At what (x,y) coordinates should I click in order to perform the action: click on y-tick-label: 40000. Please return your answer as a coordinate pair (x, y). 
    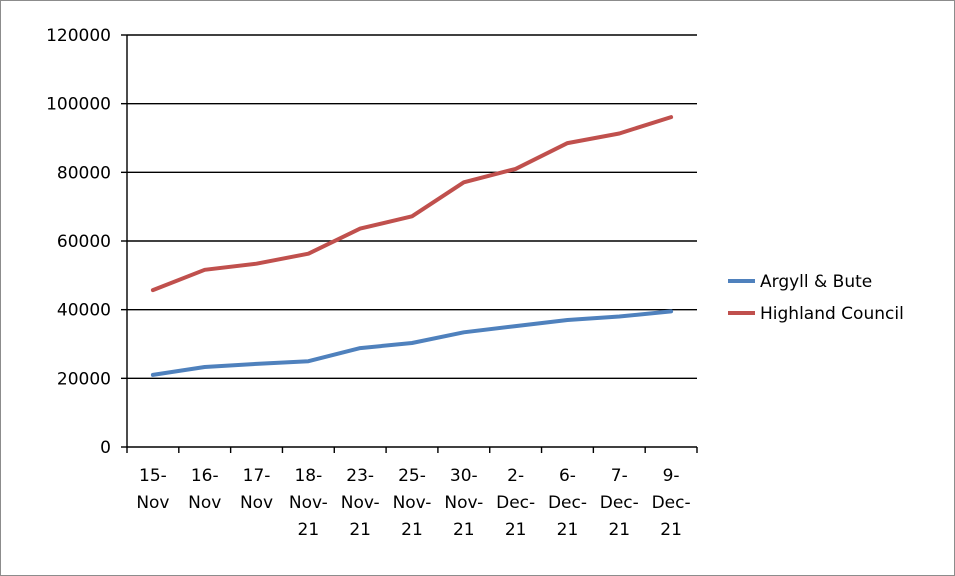
    Looking at the image, I should click on (84, 311).